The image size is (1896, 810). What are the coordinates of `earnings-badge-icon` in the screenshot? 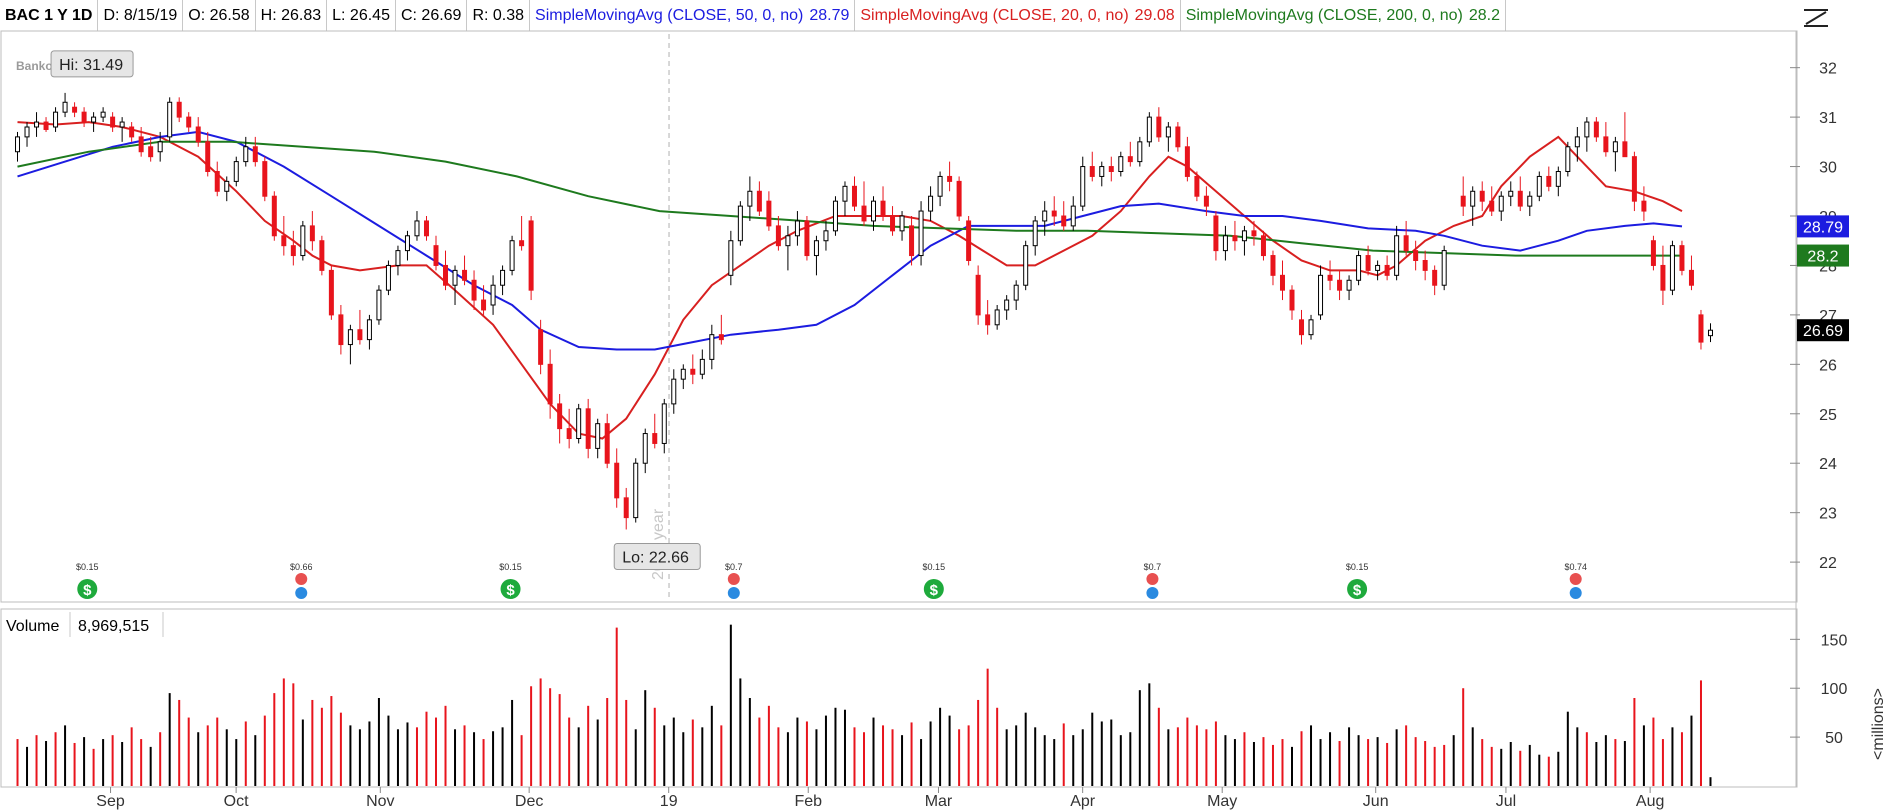 It's located at (301, 579).